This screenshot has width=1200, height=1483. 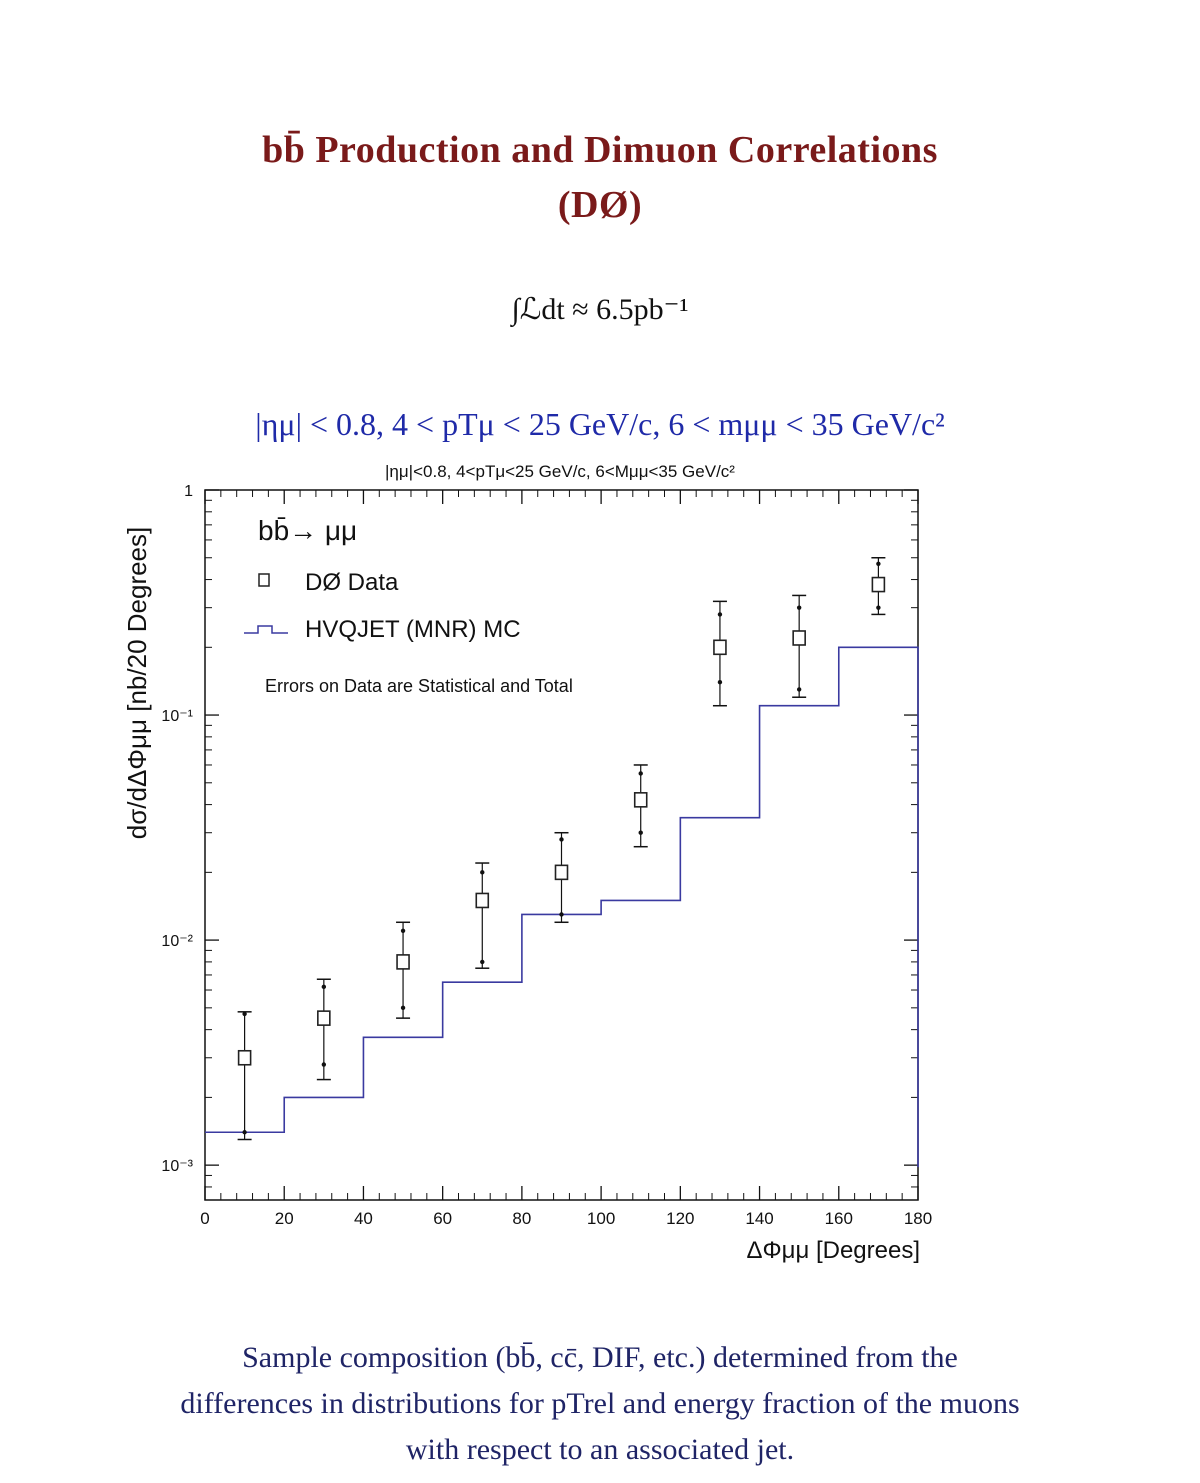 I want to click on x-tick-label: 80, so click(x=521, y=1218).